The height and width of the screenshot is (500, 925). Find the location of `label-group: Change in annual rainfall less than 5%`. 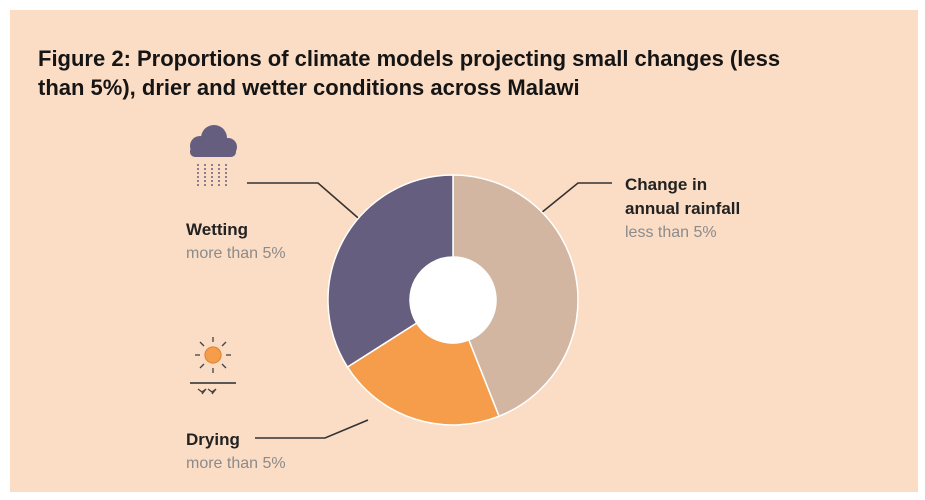

label-group: Change in annual rainfall less than 5% is located at coordinates (695, 209).